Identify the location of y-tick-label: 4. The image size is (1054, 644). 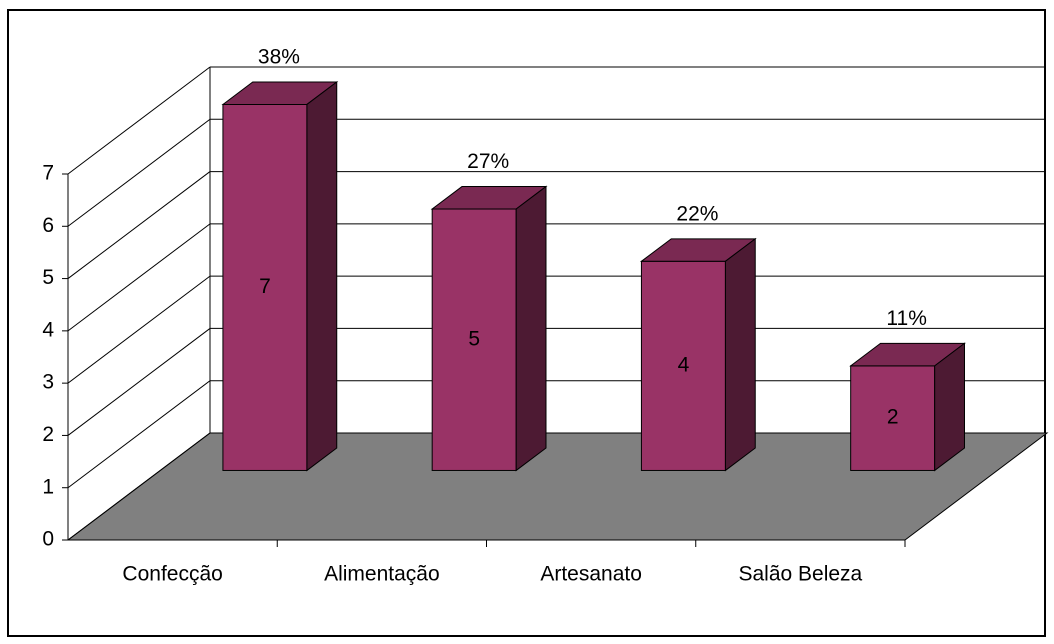
(48, 329).